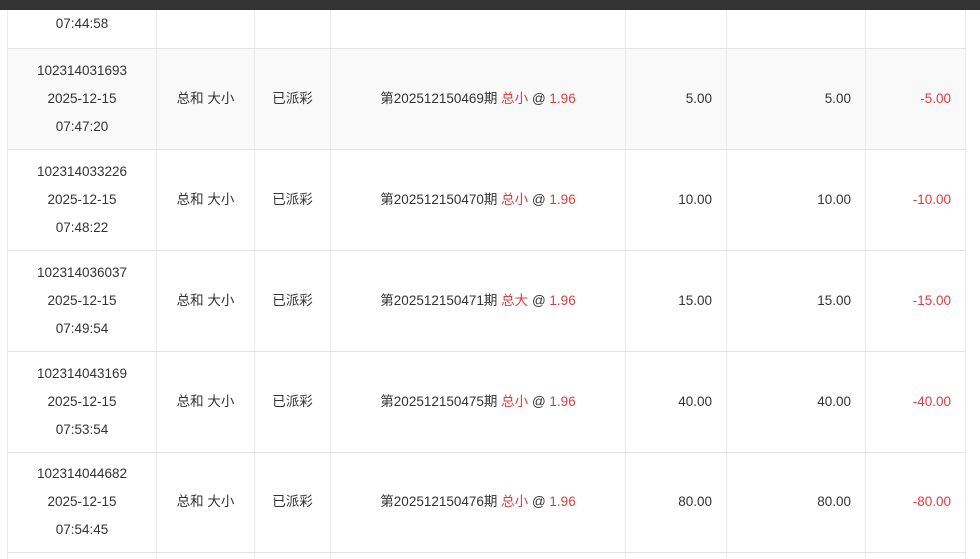 The height and width of the screenshot is (559, 980). I want to click on window-top-bar, so click(490, 5).